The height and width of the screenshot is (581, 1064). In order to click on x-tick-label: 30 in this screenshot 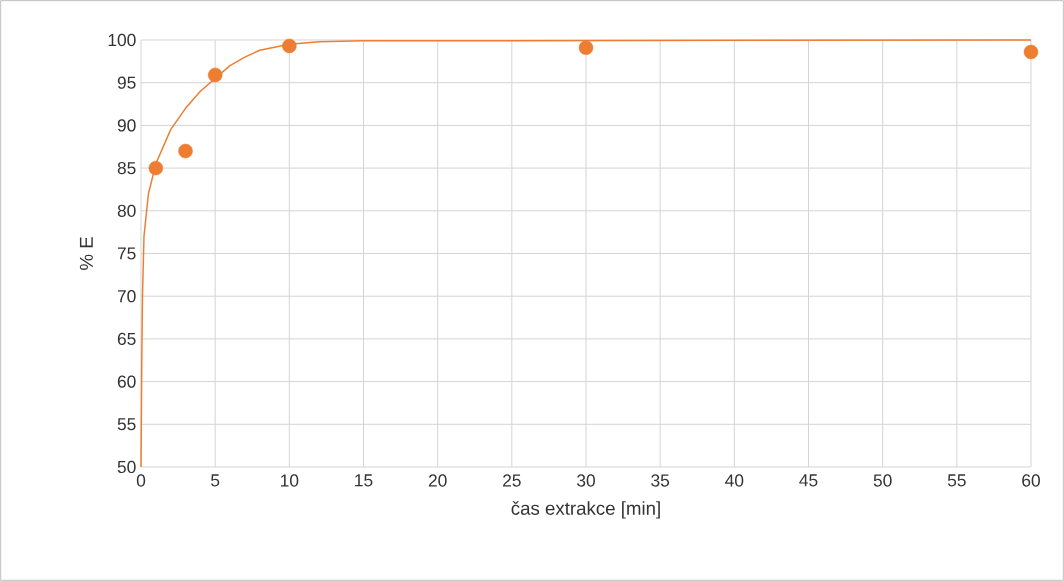, I will do `click(586, 480)`.